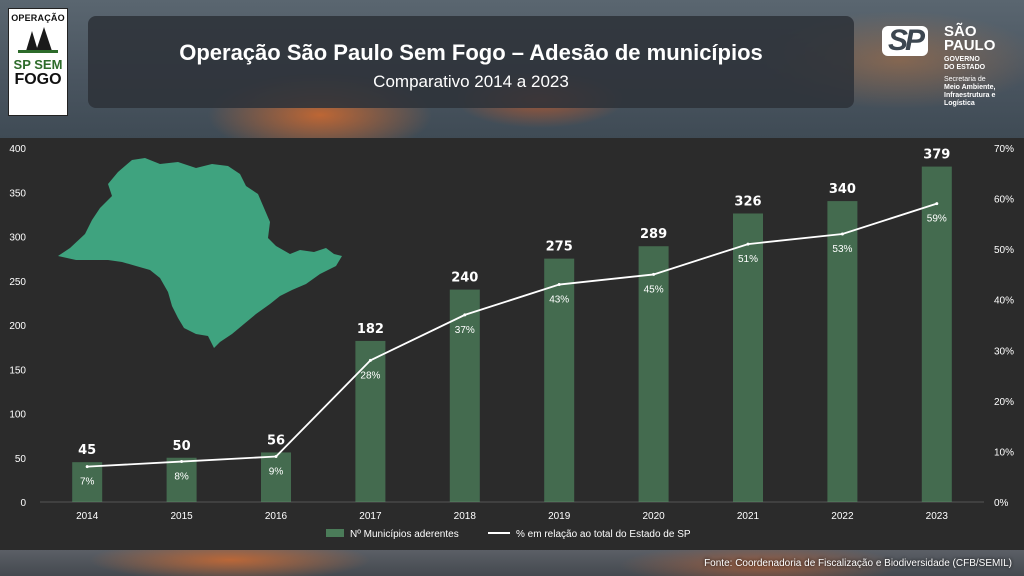  What do you see at coordinates (1004, 351) in the screenshot?
I see `y2-tick-label: 30%` at bounding box center [1004, 351].